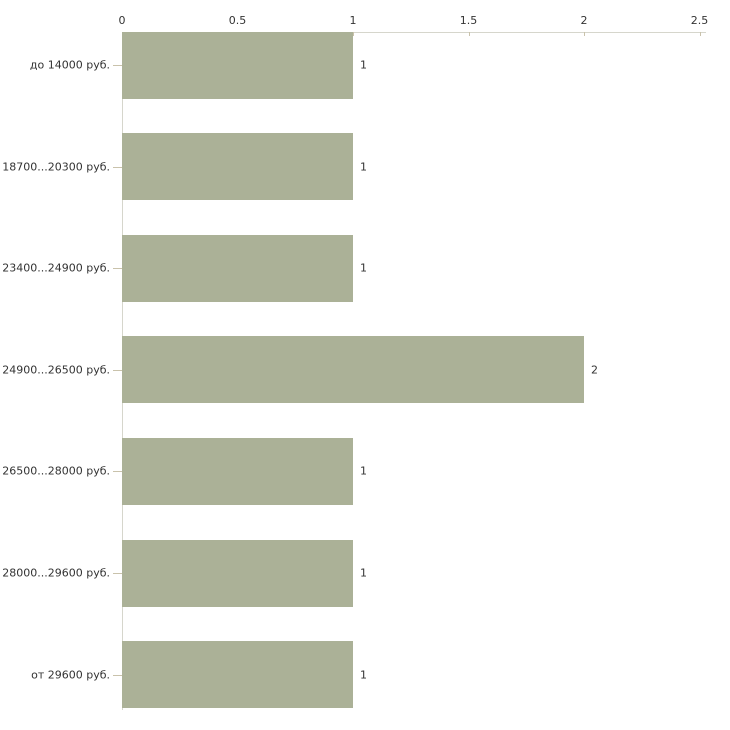  What do you see at coordinates (56, 370) in the screenshot?
I see `category-label: 24900...26500 руб.` at bounding box center [56, 370].